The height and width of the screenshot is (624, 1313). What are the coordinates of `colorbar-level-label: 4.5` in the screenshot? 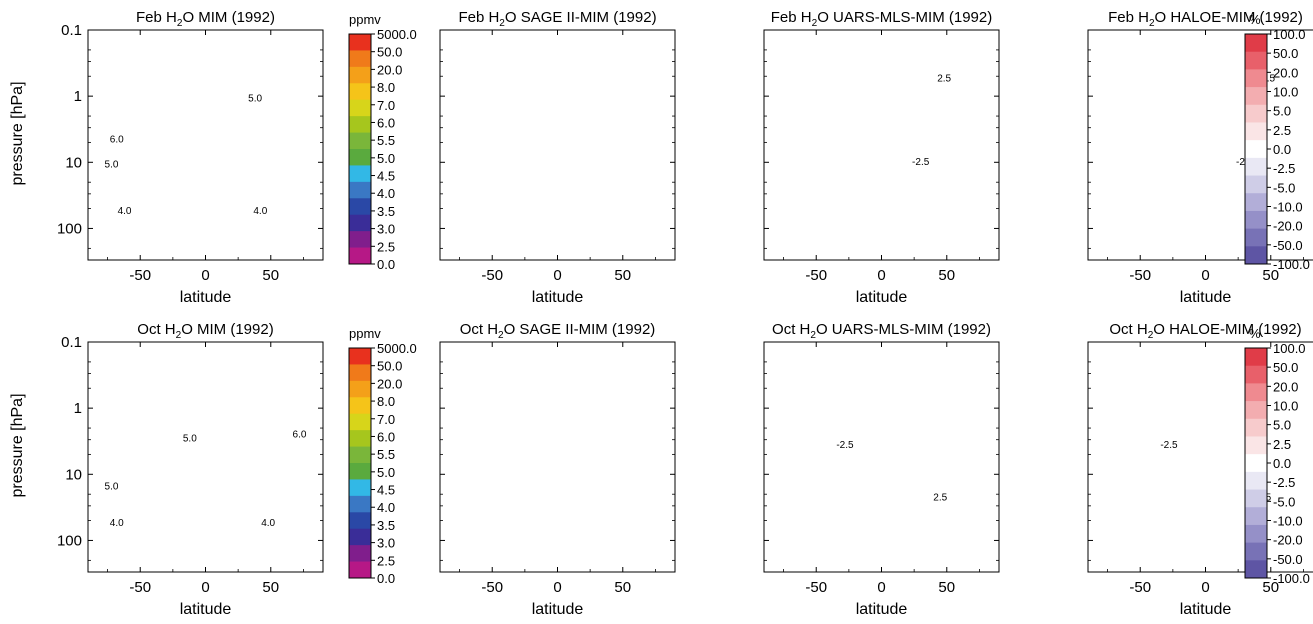 It's located at (386, 176).